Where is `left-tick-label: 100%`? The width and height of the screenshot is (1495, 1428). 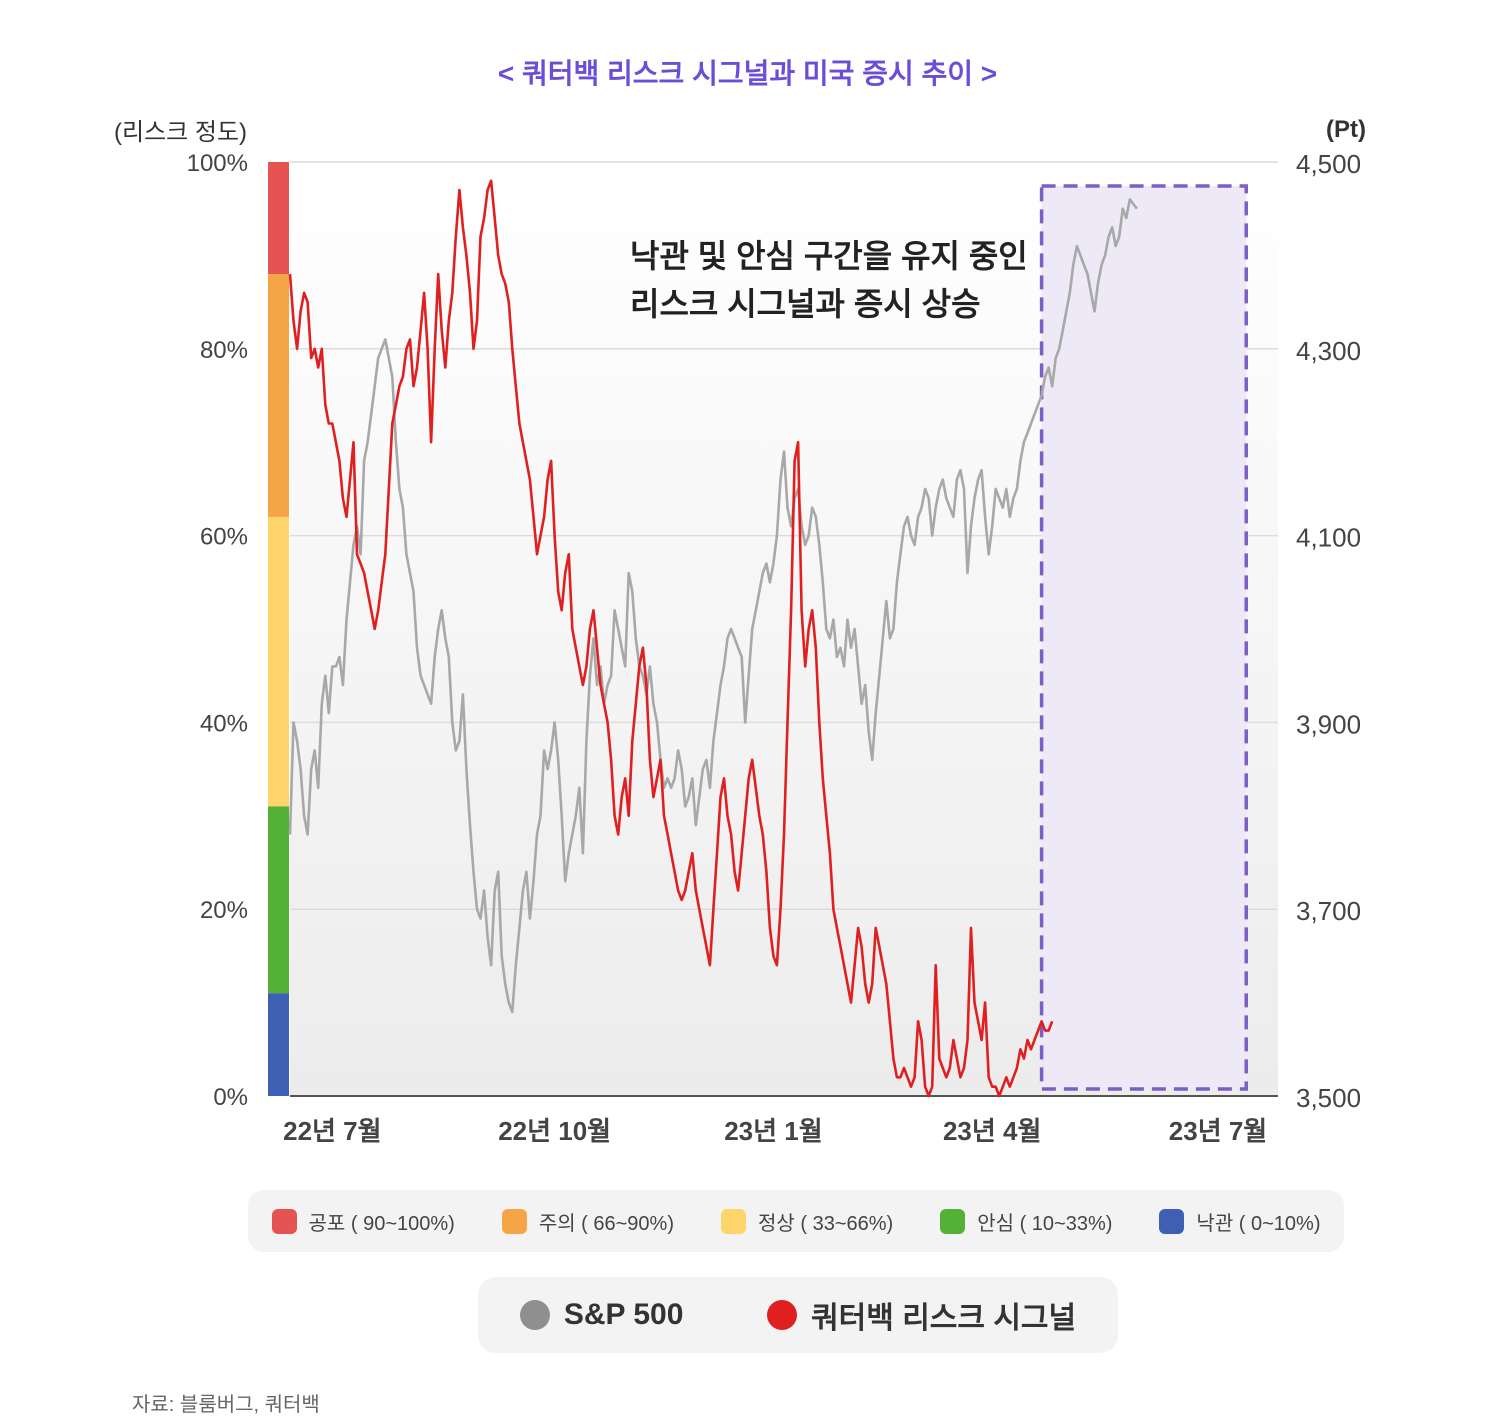
left-tick-label: 100% is located at coordinates (217, 163).